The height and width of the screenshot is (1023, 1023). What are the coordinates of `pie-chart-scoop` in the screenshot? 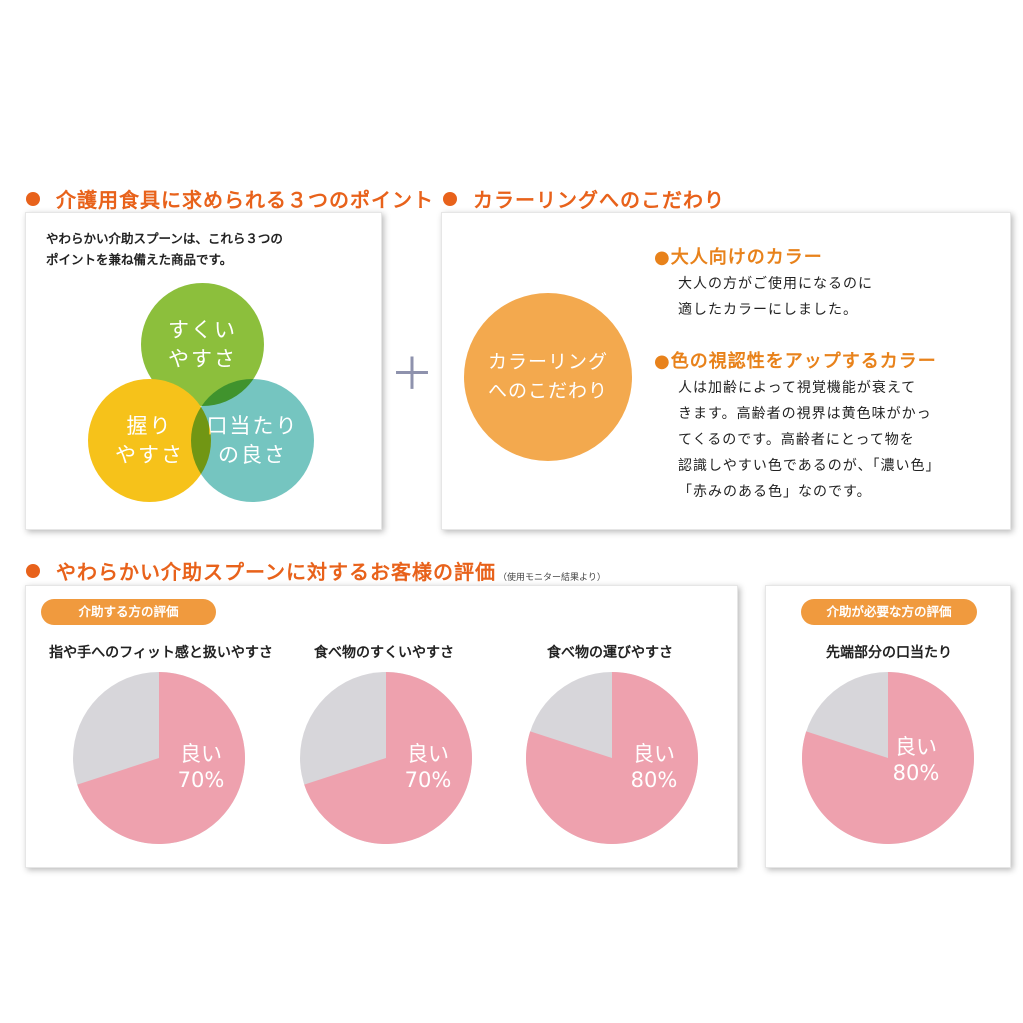 It's located at (386, 758).